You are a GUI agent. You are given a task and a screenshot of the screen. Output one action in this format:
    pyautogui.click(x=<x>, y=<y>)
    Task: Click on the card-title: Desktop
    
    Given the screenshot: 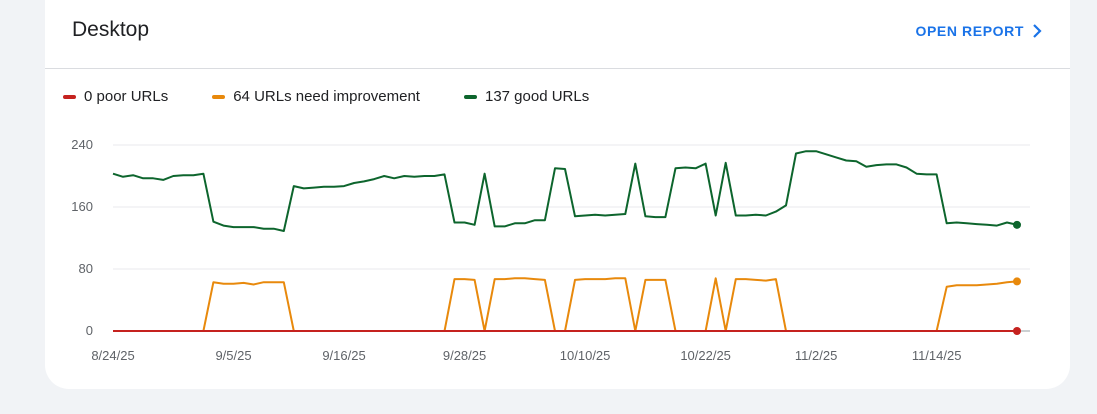 What is the action you would take?
    pyautogui.click(x=111, y=29)
    